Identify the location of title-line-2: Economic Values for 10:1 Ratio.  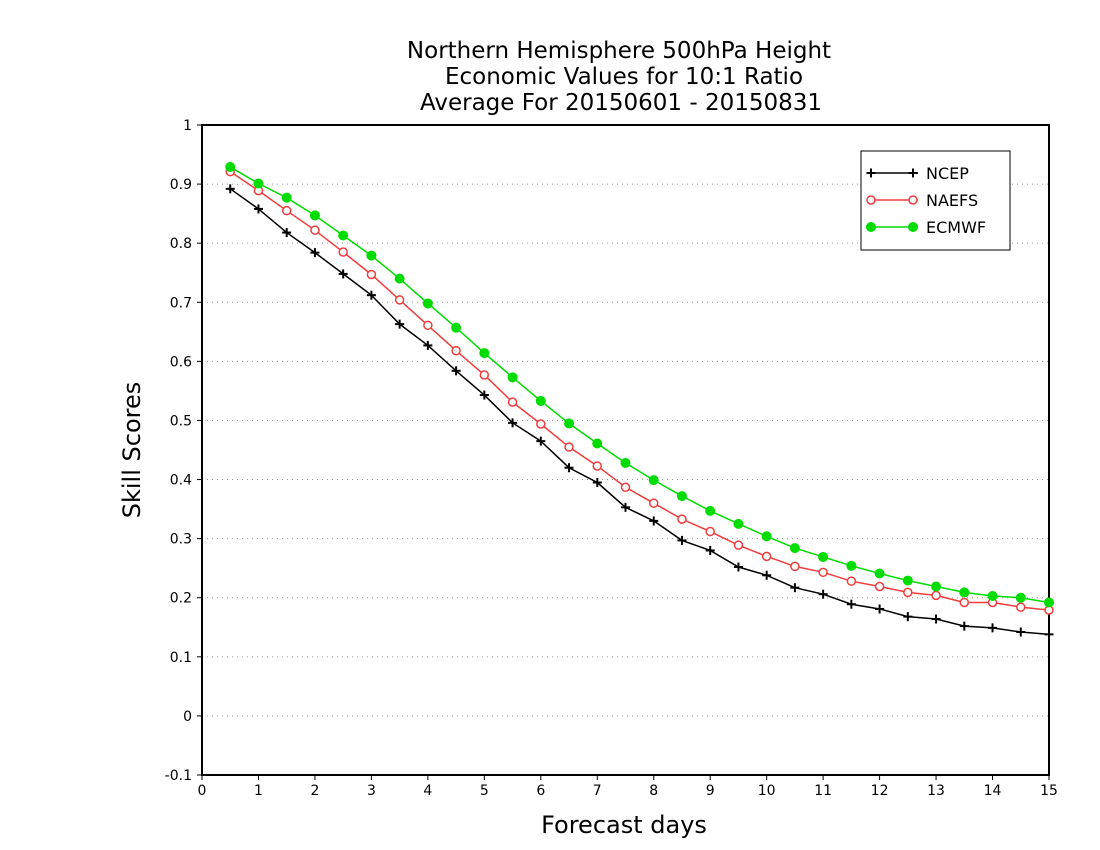
(624, 77).